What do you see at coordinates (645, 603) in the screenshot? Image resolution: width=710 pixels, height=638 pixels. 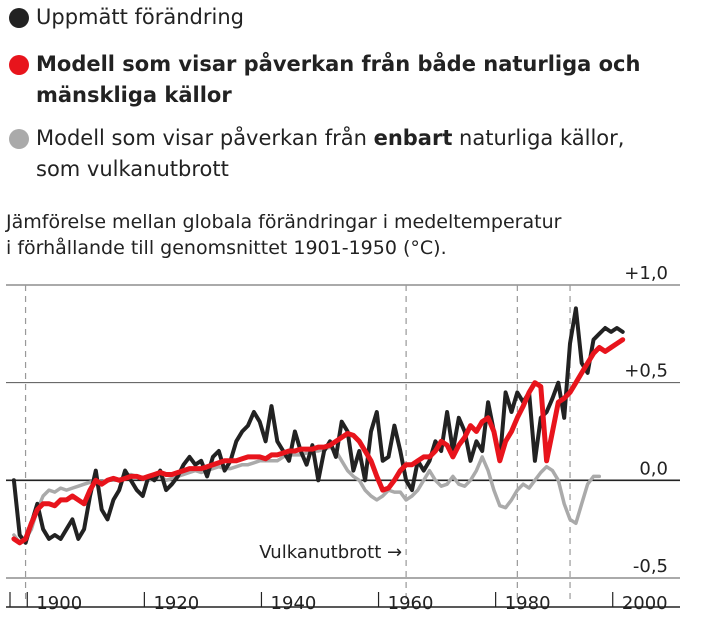 I see `x-tick-label-5: 2000` at bounding box center [645, 603].